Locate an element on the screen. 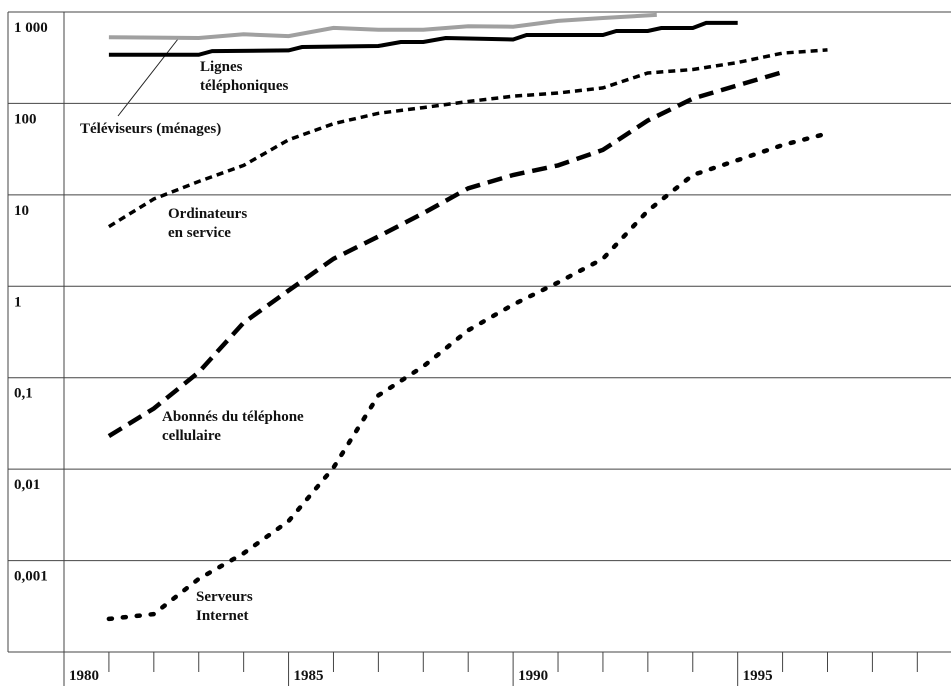 The width and height of the screenshot is (951, 686). series-label: Serveurs Internet is located at coordinates (224, 606).